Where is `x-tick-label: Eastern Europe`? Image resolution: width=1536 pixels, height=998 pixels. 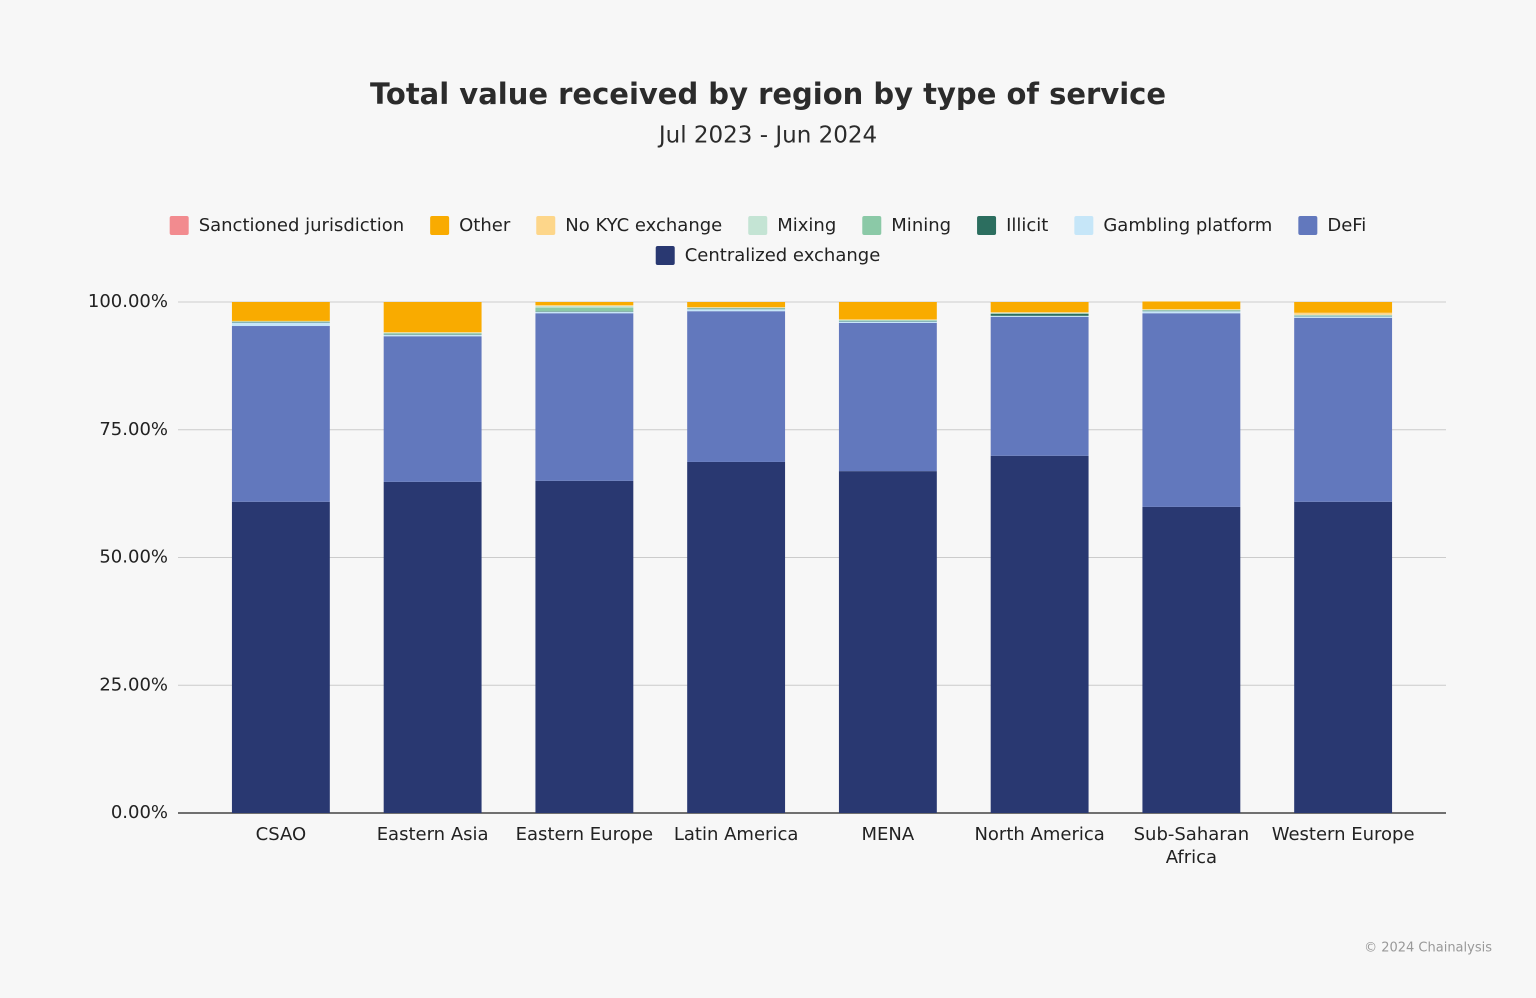 x-tick-label: Eastern Europe is located at coordinates (584, 834).